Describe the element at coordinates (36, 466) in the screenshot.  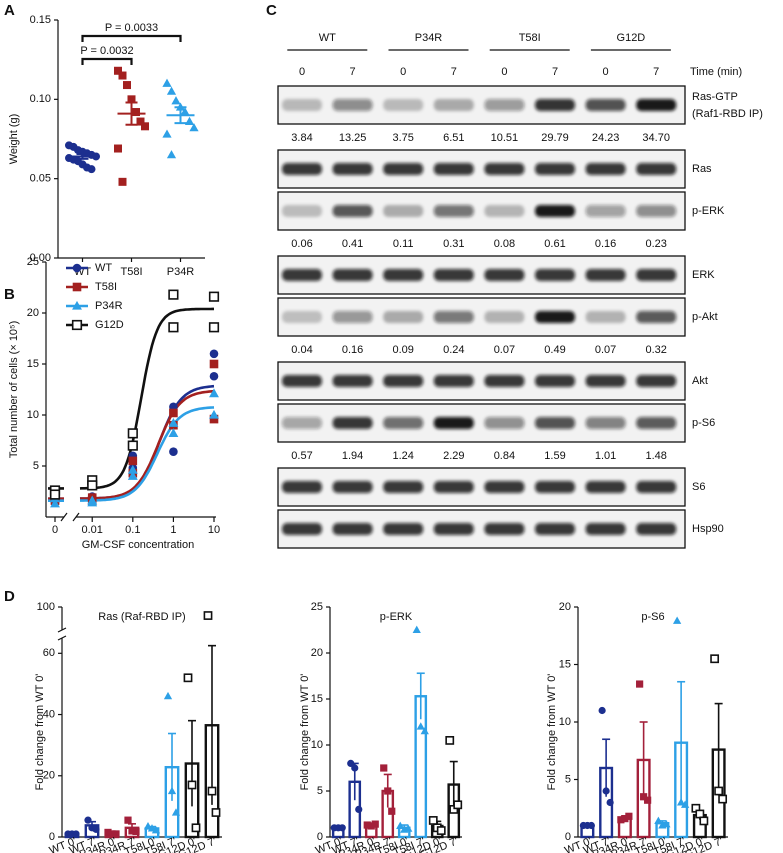
I see `y-tick-label: 5` at that location.